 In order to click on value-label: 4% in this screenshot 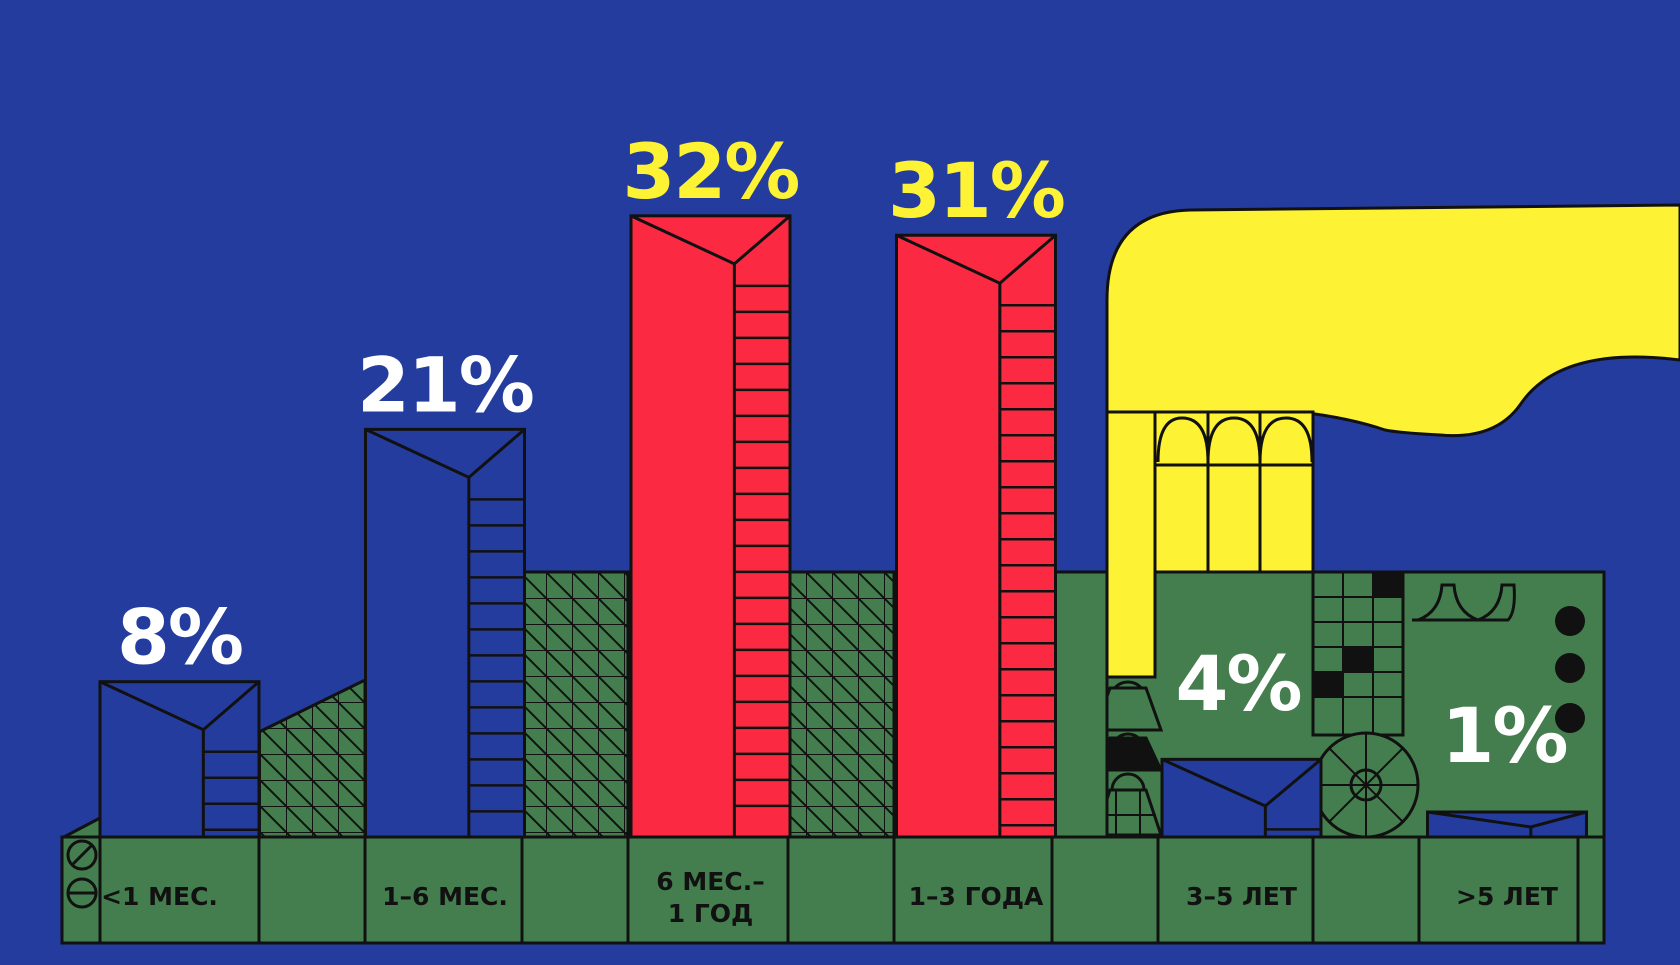, I will do `click(1237, 683)`.